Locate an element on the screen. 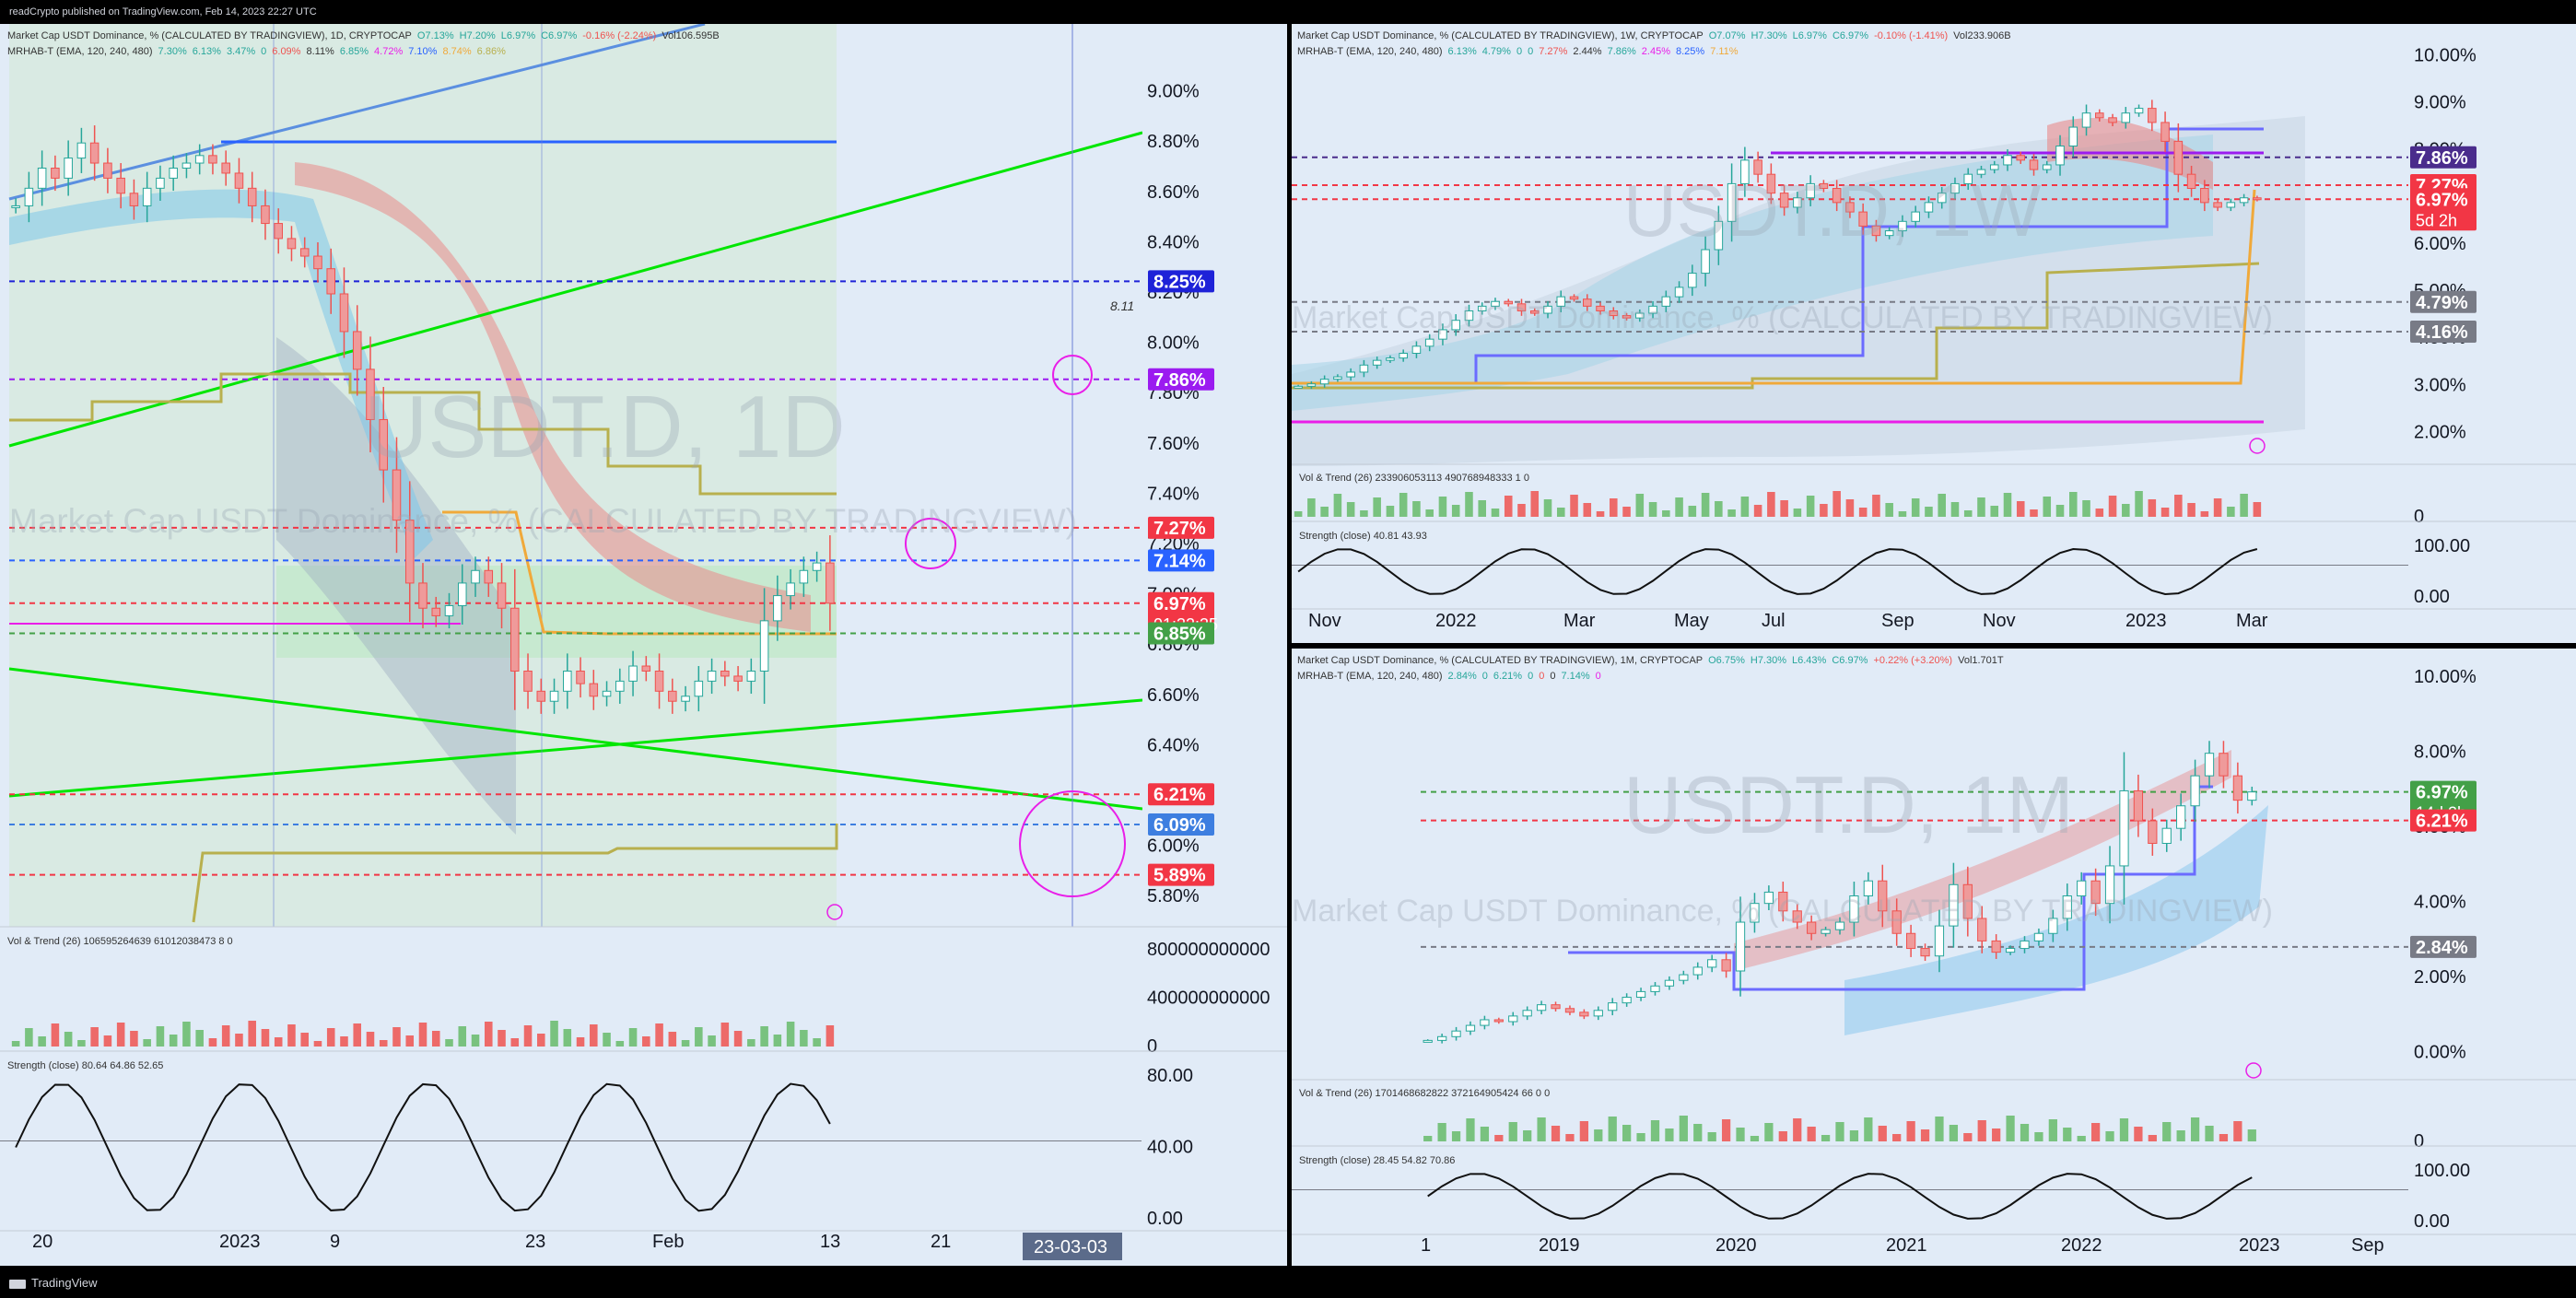 The width and height of the screenshot is (2576, 1298). tradingview-logo-icon is located at coordinates (17, 1284).